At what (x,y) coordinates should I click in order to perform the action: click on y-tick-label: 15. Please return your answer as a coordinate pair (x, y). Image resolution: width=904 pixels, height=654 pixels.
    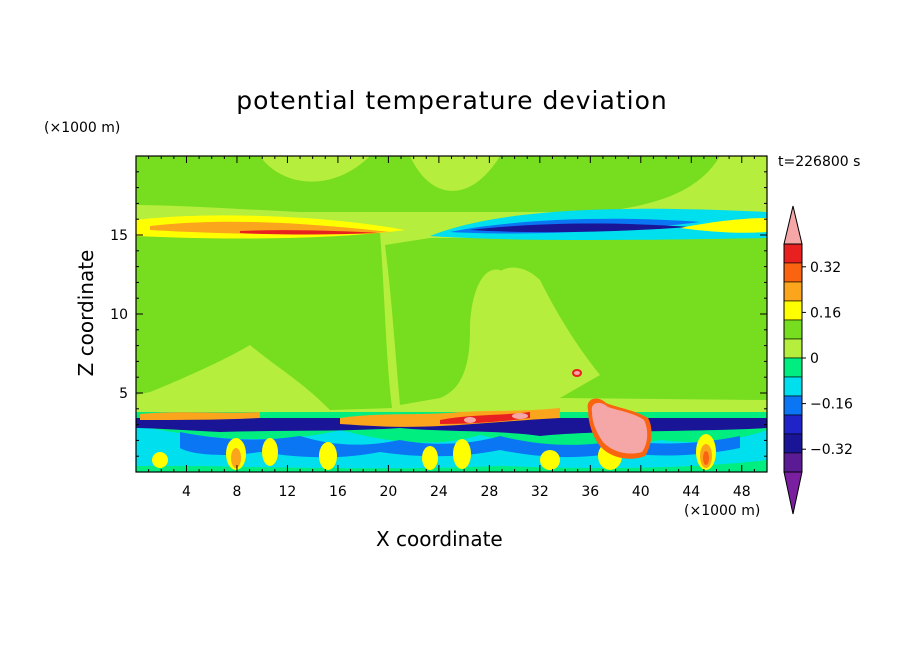
    Looking at the image, I should click on (119, 236).